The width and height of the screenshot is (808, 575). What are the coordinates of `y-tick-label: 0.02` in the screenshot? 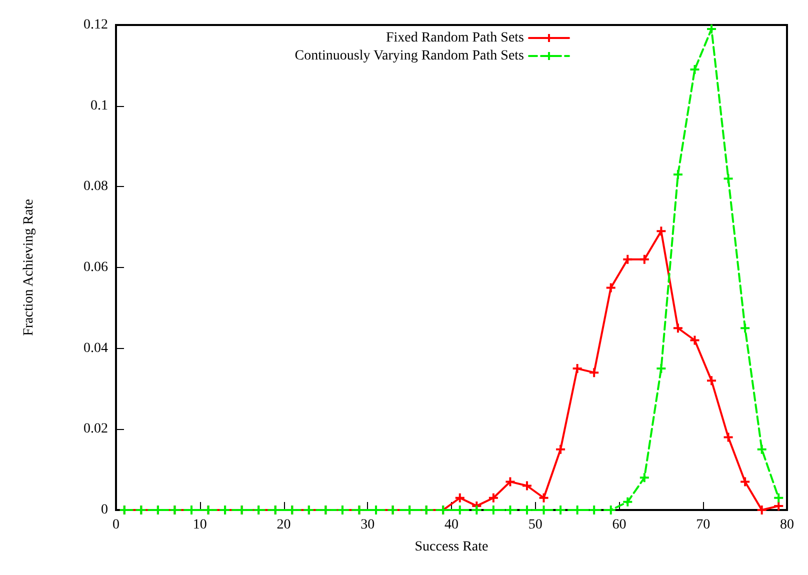 It's located at (96, 429).